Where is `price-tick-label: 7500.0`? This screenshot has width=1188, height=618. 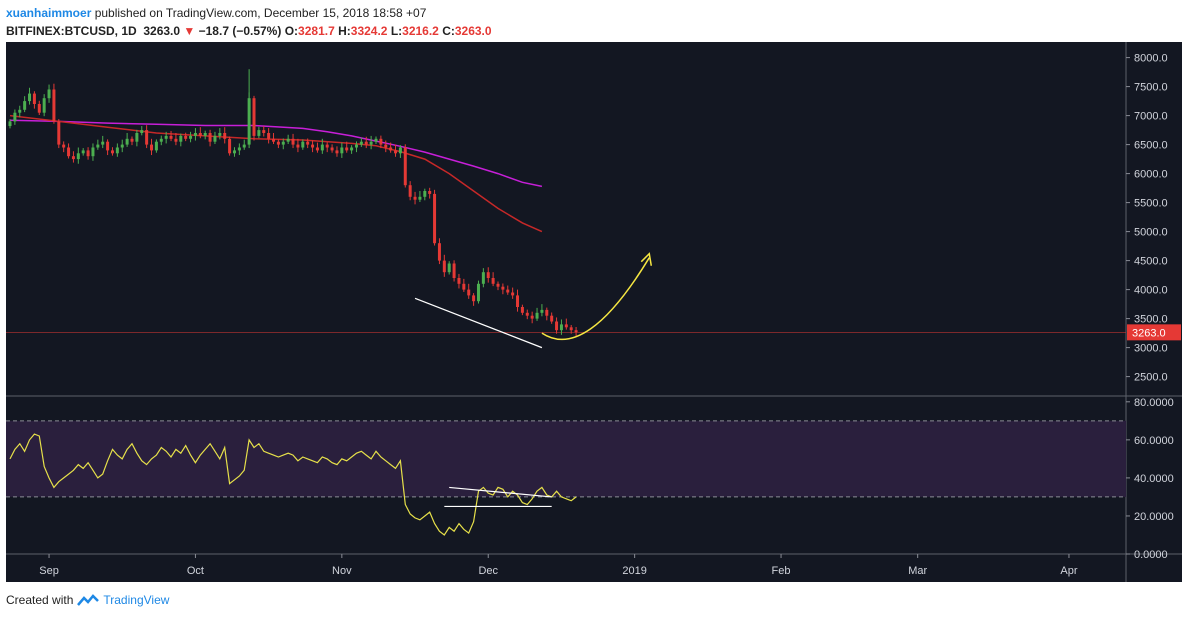 price-tick-label: 7500.0 is located at coordinates (1151, 88).